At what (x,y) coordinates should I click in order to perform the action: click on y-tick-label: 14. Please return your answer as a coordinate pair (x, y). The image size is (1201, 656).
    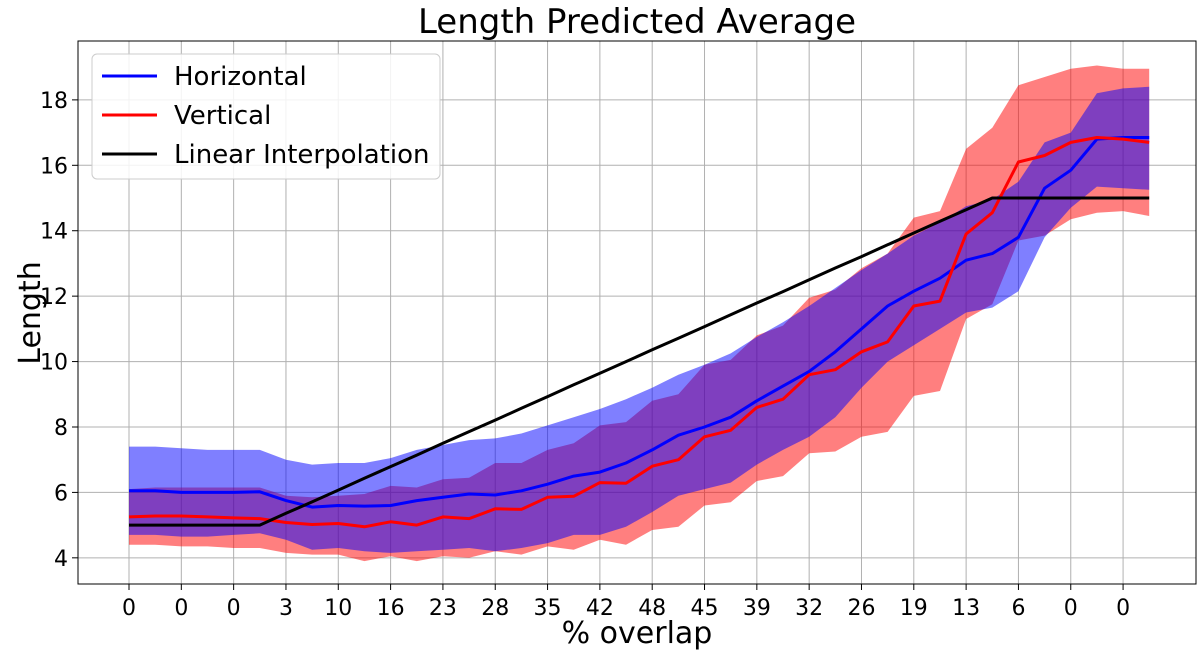
    Looking at the image, I should click on (54, 232).